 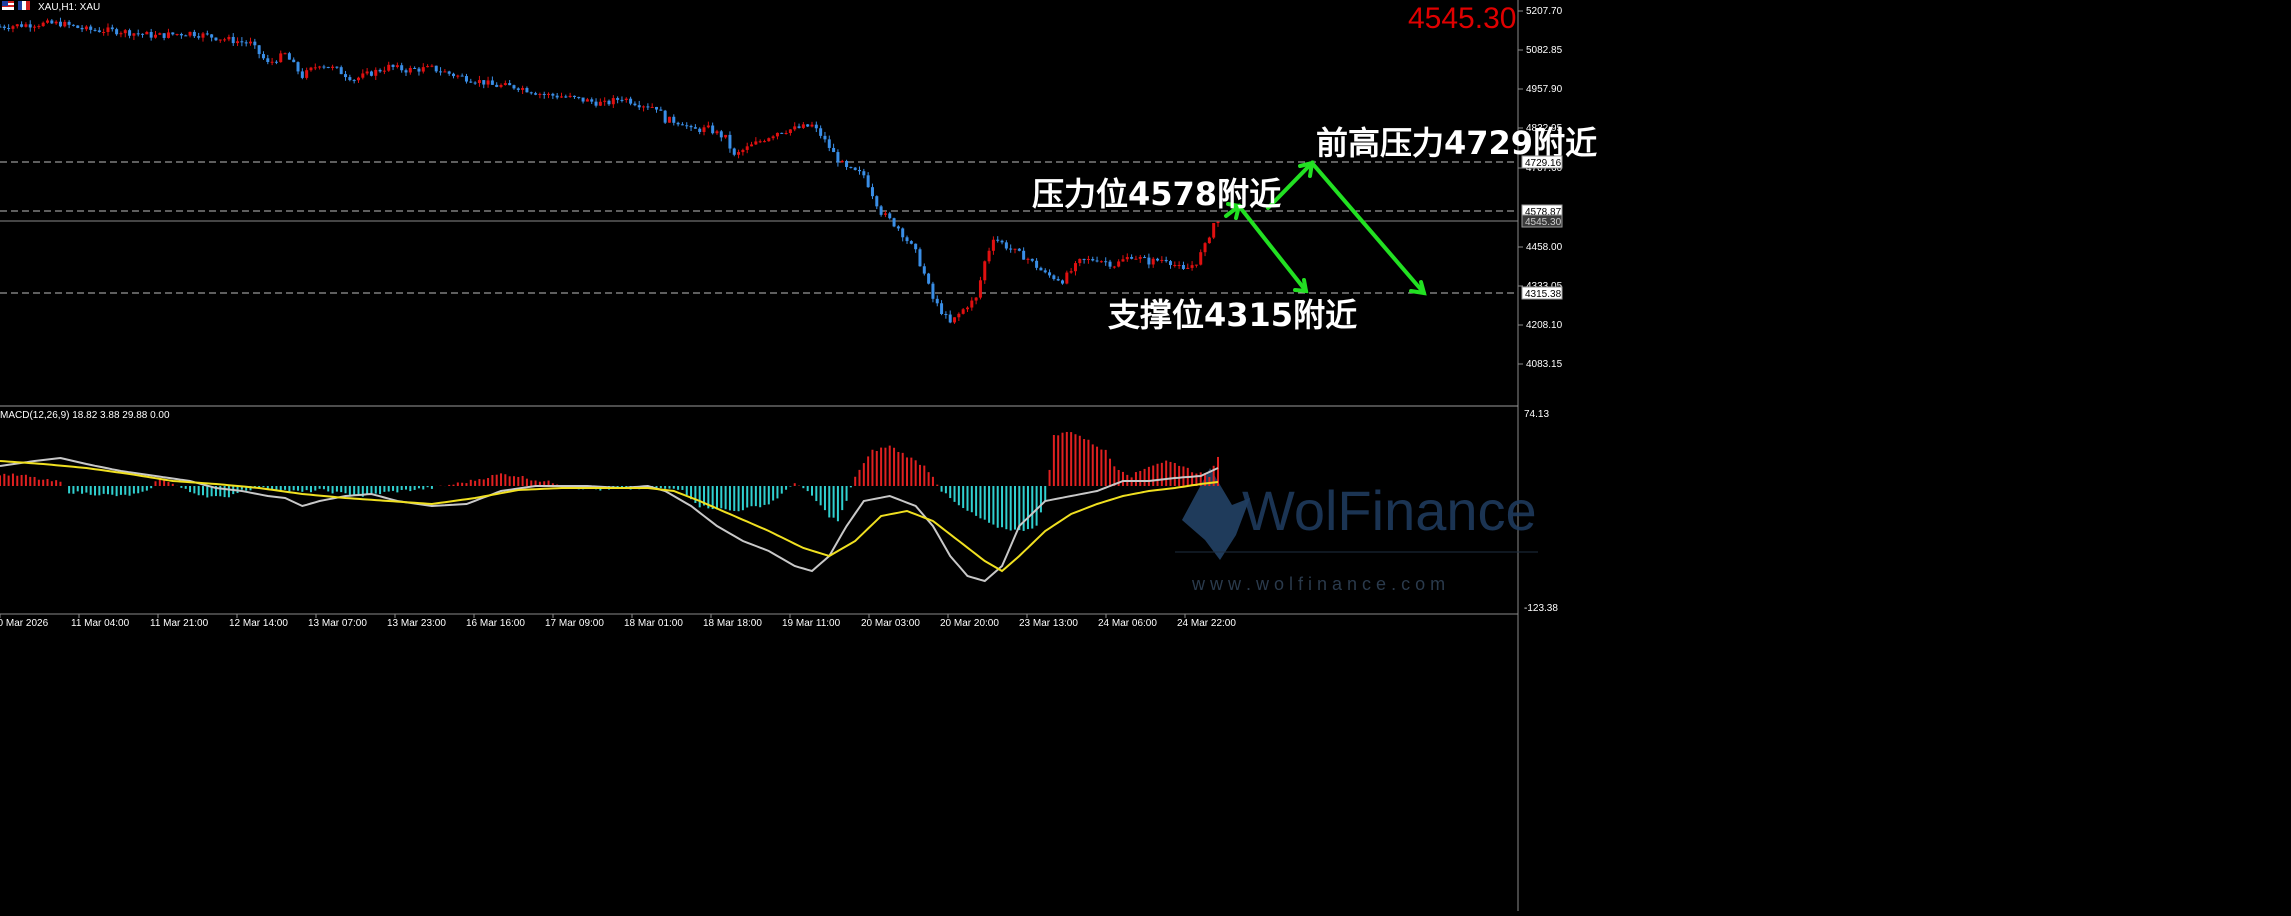 I want to click on arrowhead-resistance-touch, so click(x=1234, y=211).